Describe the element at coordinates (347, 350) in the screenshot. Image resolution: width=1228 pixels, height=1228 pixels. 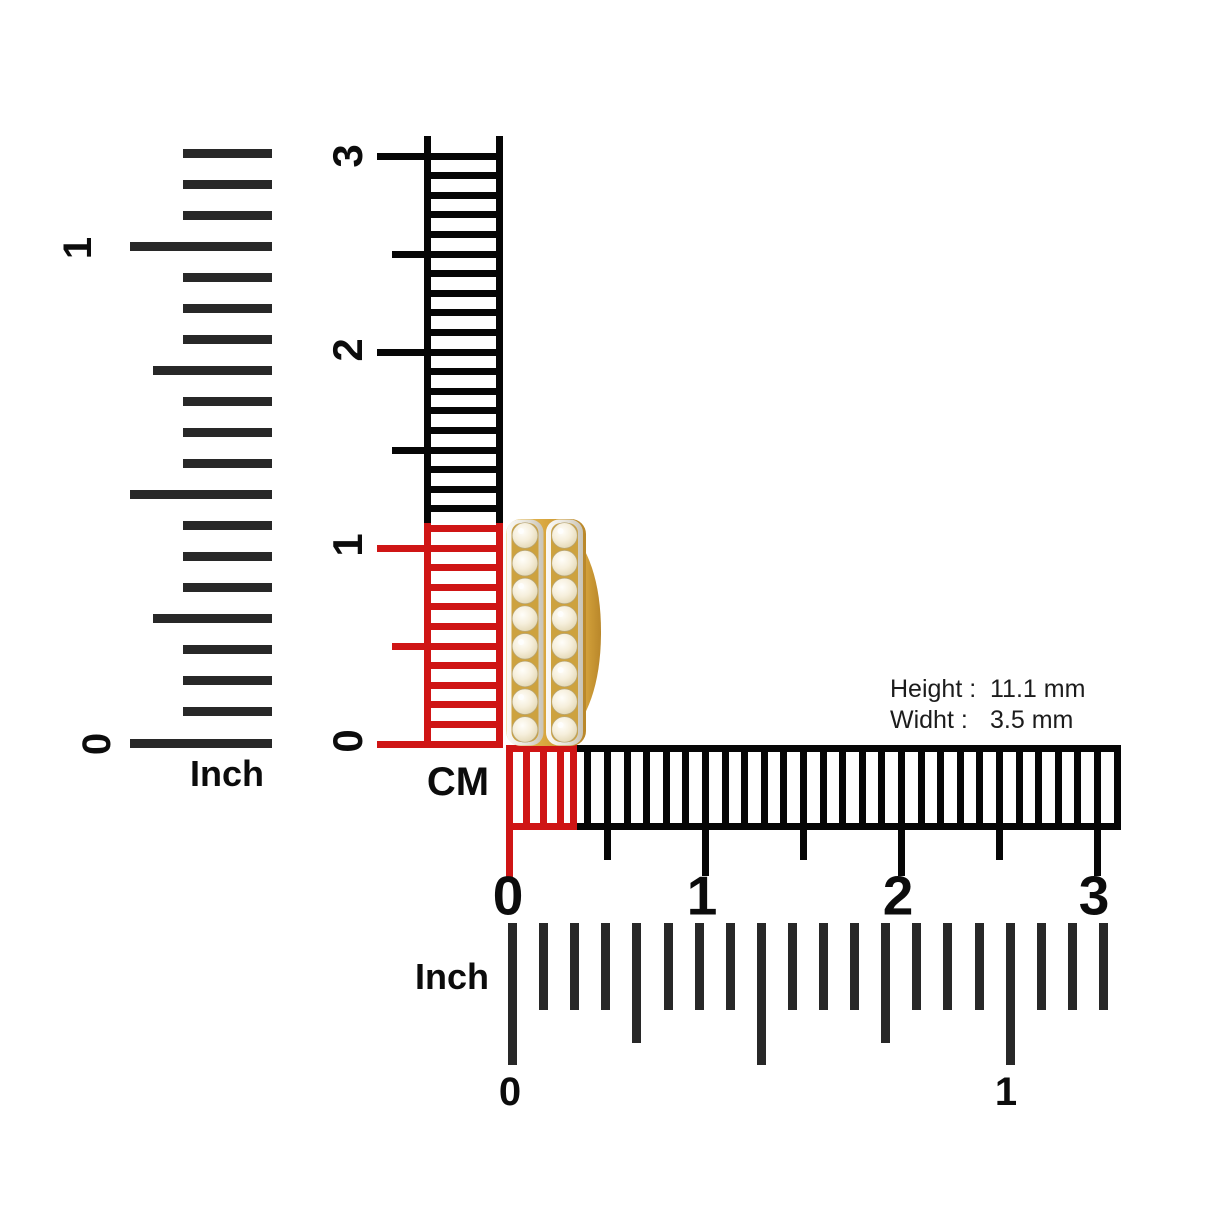
I see `cm-vertical-number-2: 2` at that location.